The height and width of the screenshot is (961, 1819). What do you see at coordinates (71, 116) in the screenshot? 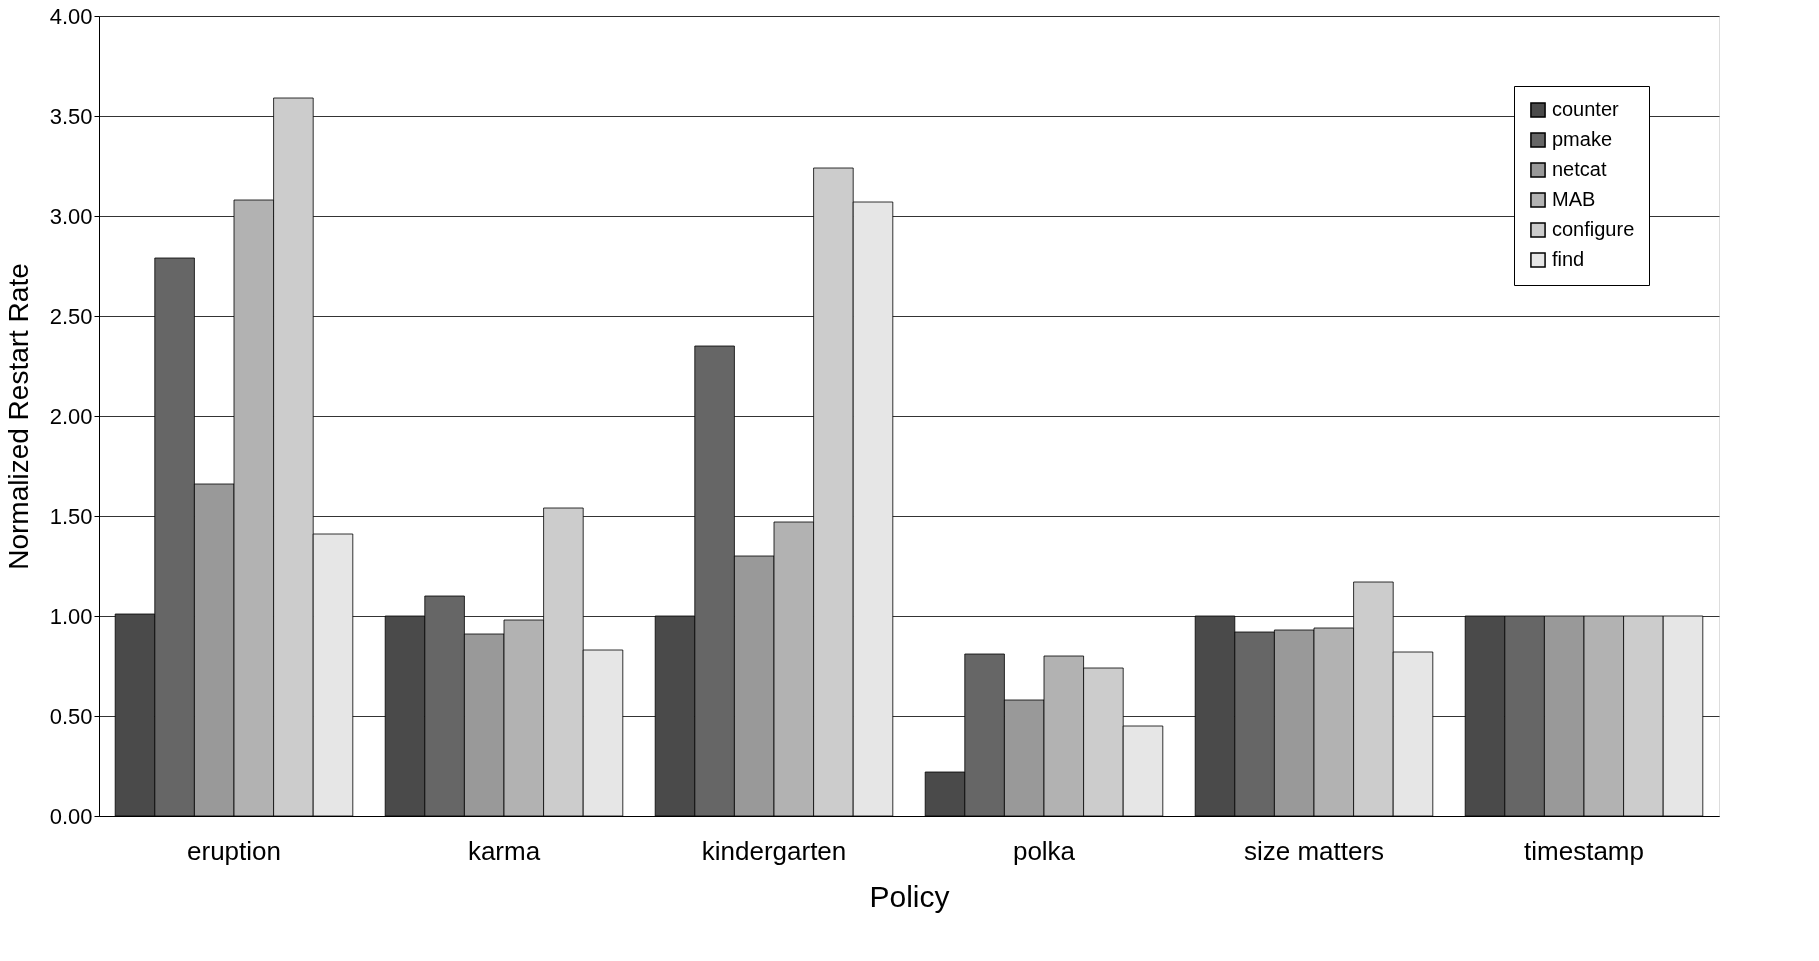
I see `y-tick-label: 3.50` at bounding box center [71, 116].